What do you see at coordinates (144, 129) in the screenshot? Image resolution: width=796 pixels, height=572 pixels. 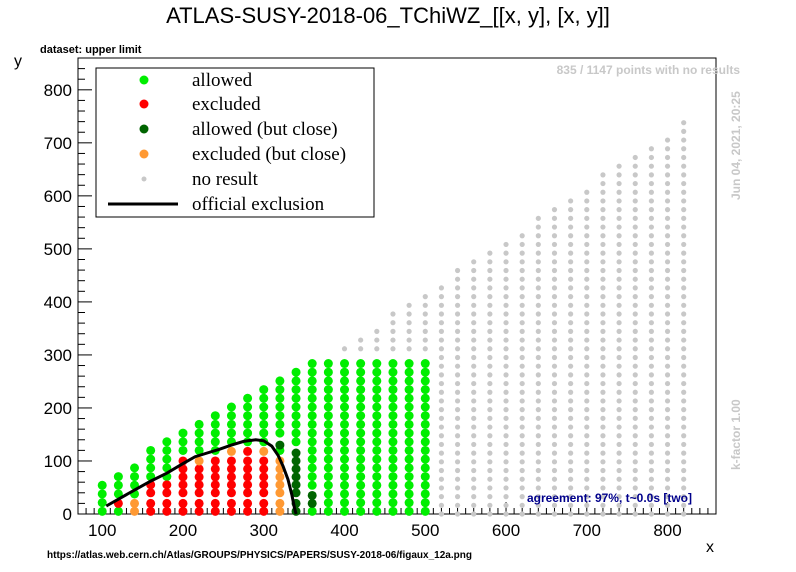 I see `legend-marker-allowed-close` at bounding box center [144, 129].